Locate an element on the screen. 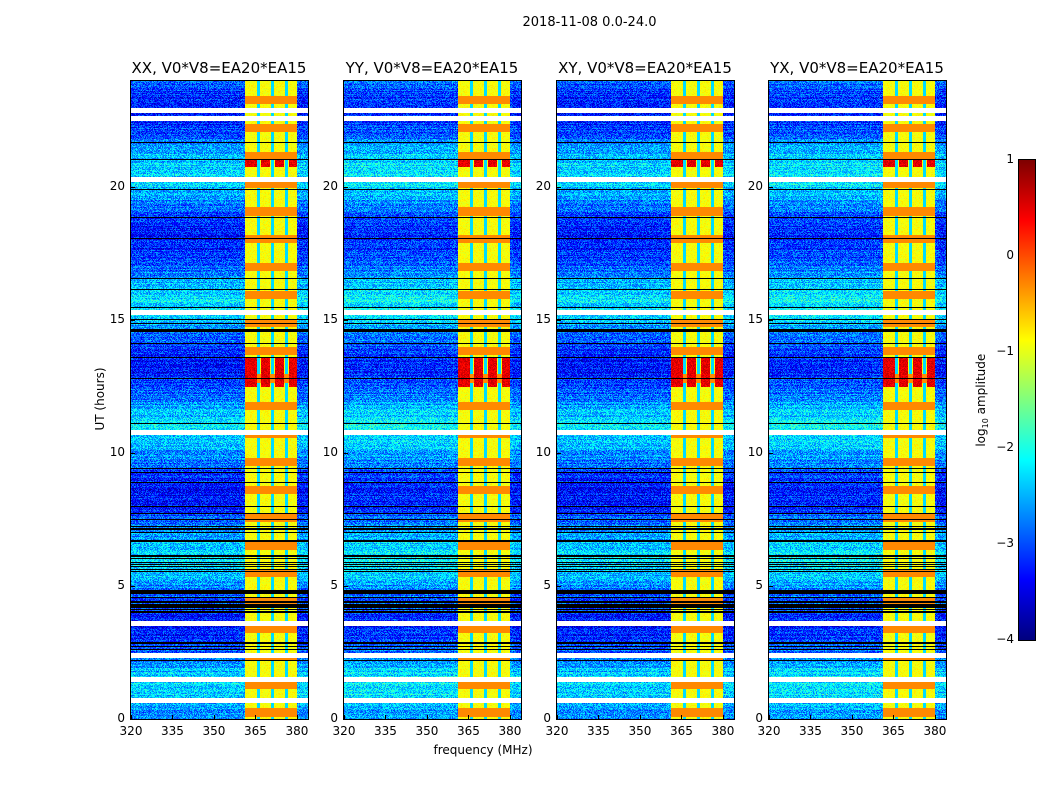 Image resolution: width=1050 pixels, height=800 pixels. colorbar-tick-label: −4 is located at coordinates (1005, 639).